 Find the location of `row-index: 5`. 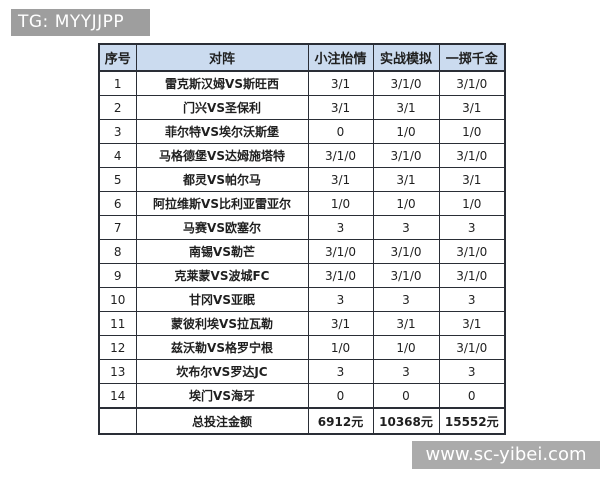

row-index: 5 is located at coordinates (117, 179).